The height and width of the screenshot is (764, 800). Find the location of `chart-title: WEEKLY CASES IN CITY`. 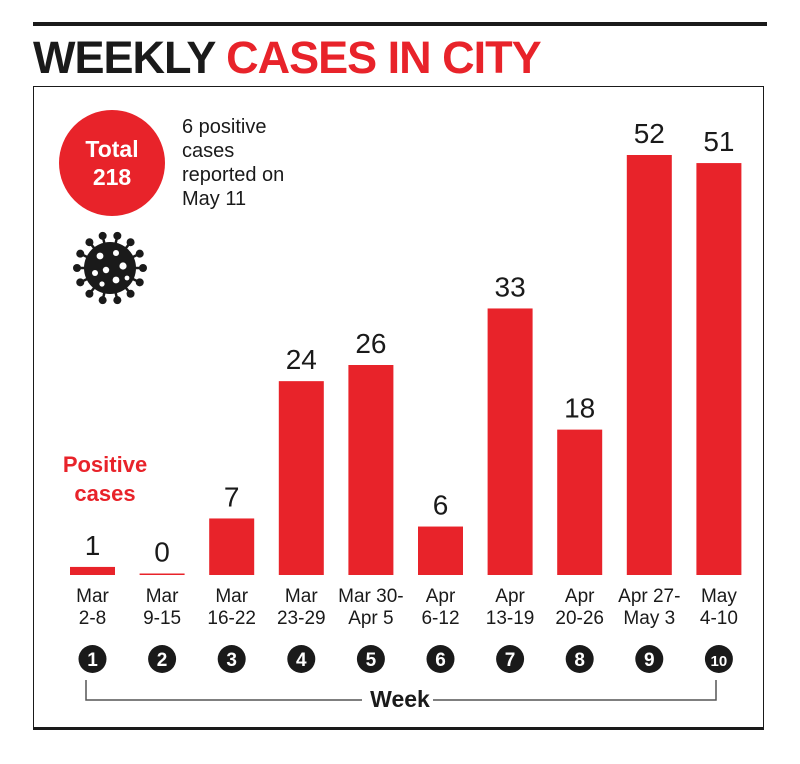

chart-title: WEEKLY CASES IN CITY is located at coordinates (287, 58).